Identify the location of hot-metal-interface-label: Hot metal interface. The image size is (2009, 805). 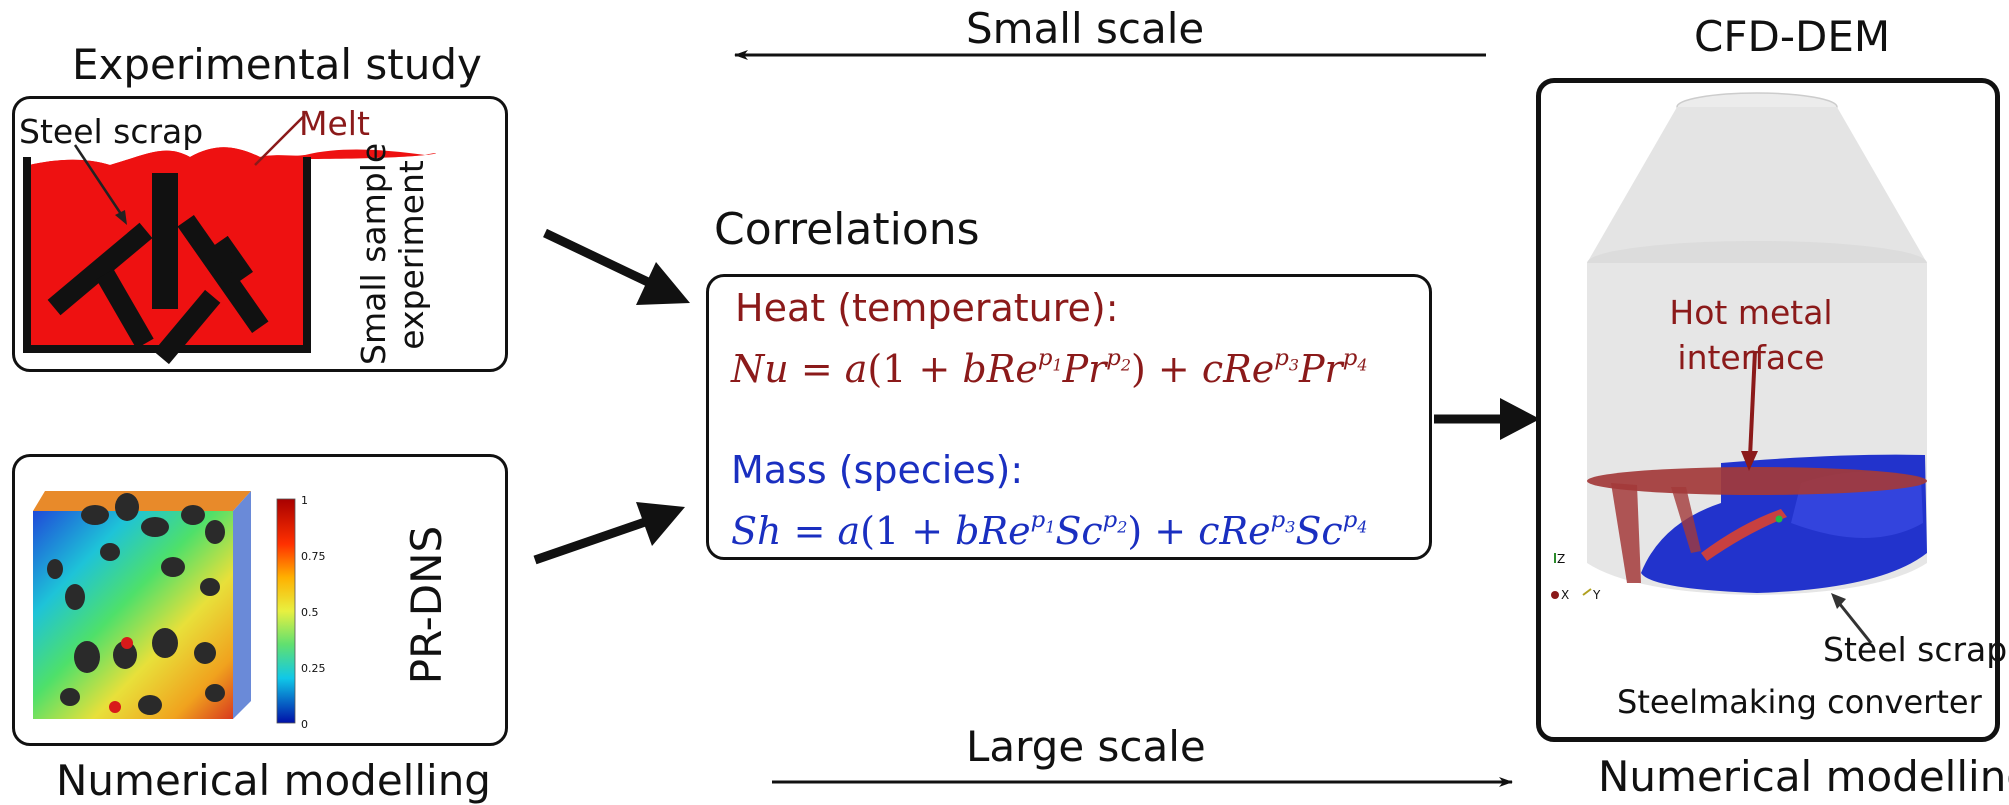
(1751, 335).